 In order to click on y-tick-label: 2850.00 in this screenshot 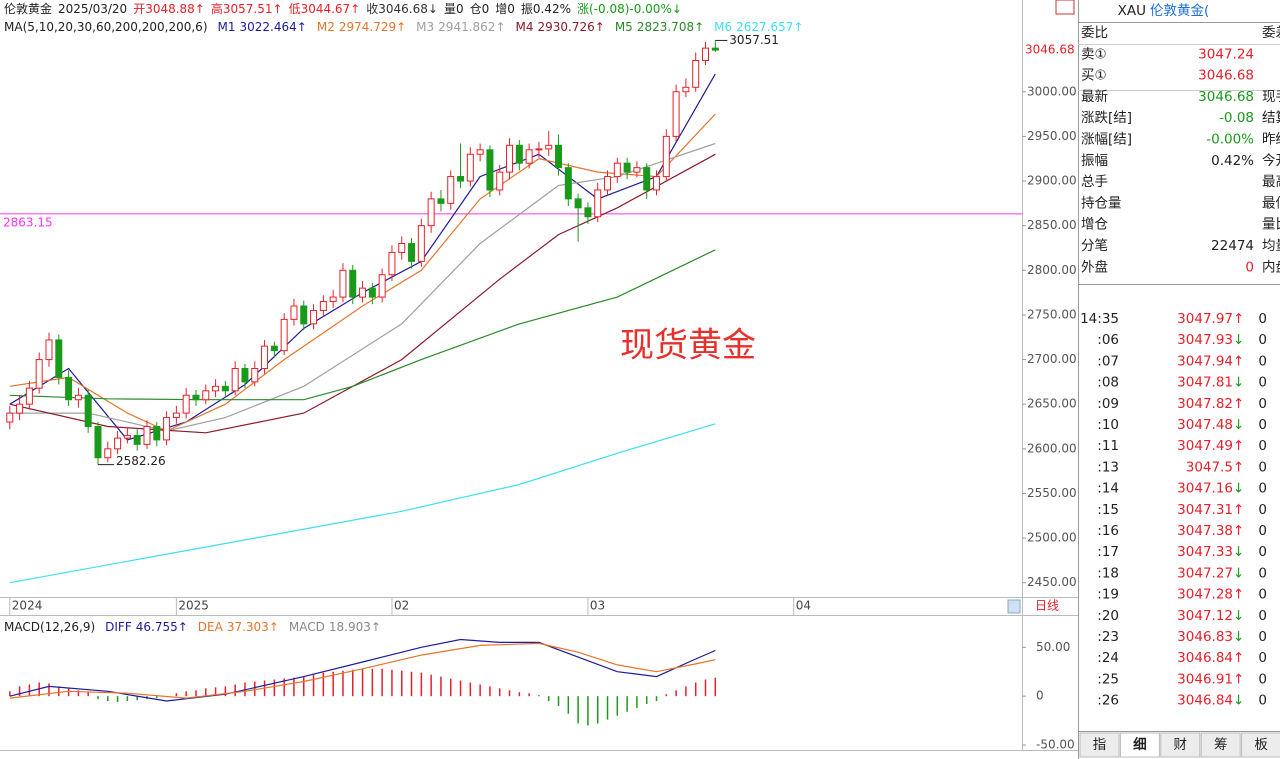, I will do `click(1052, 225)`.